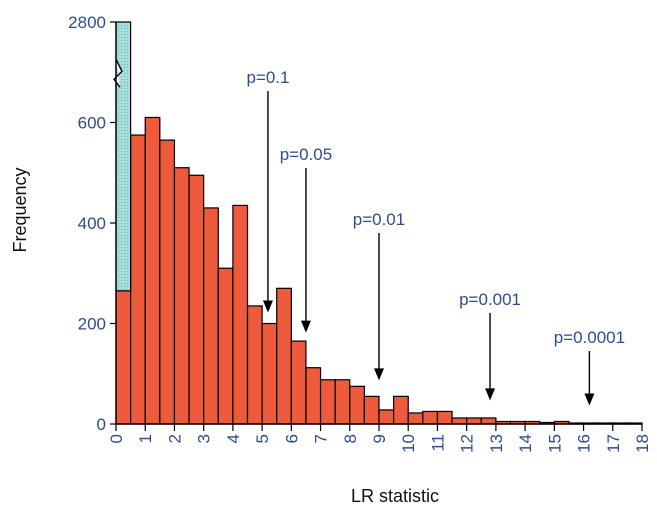  Describe the element at coordinates (233, 438) in the screenshot. I see `x-tick-label: 4` at that location.